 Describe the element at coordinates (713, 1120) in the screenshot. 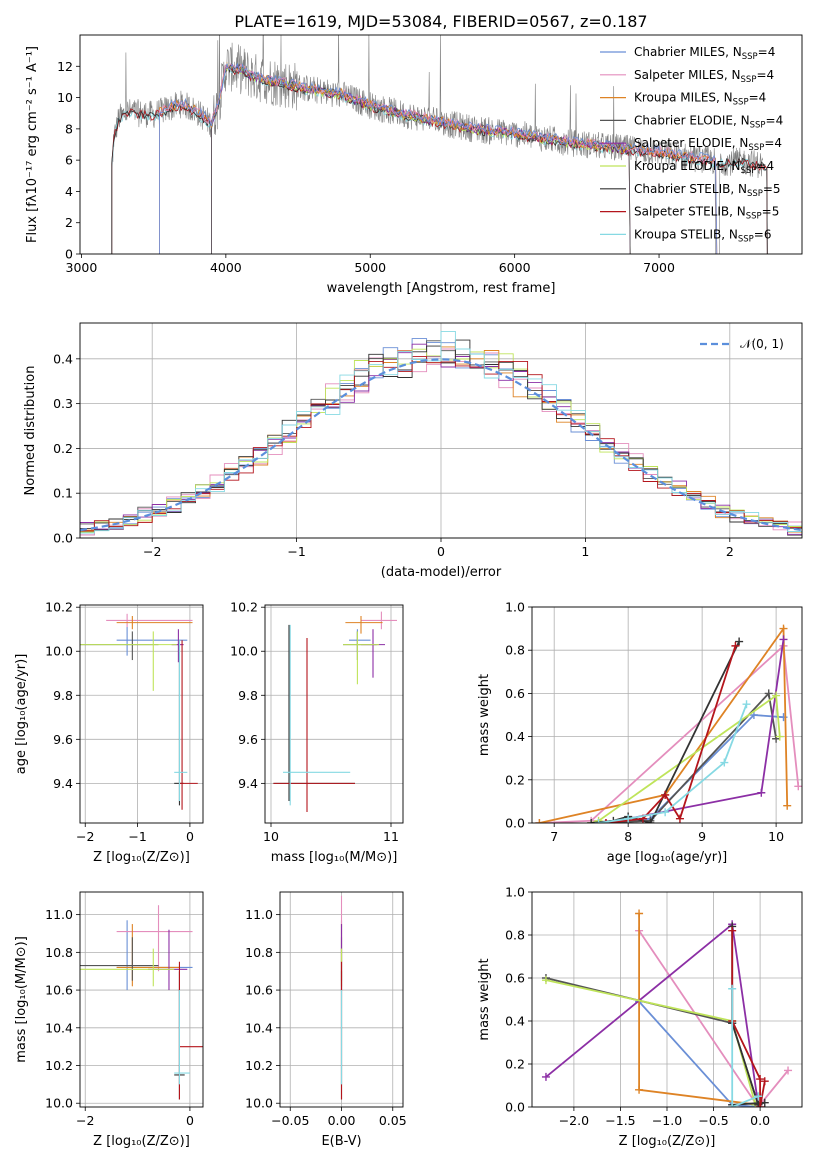

I see `x-tick-label: −0.5` at that location.